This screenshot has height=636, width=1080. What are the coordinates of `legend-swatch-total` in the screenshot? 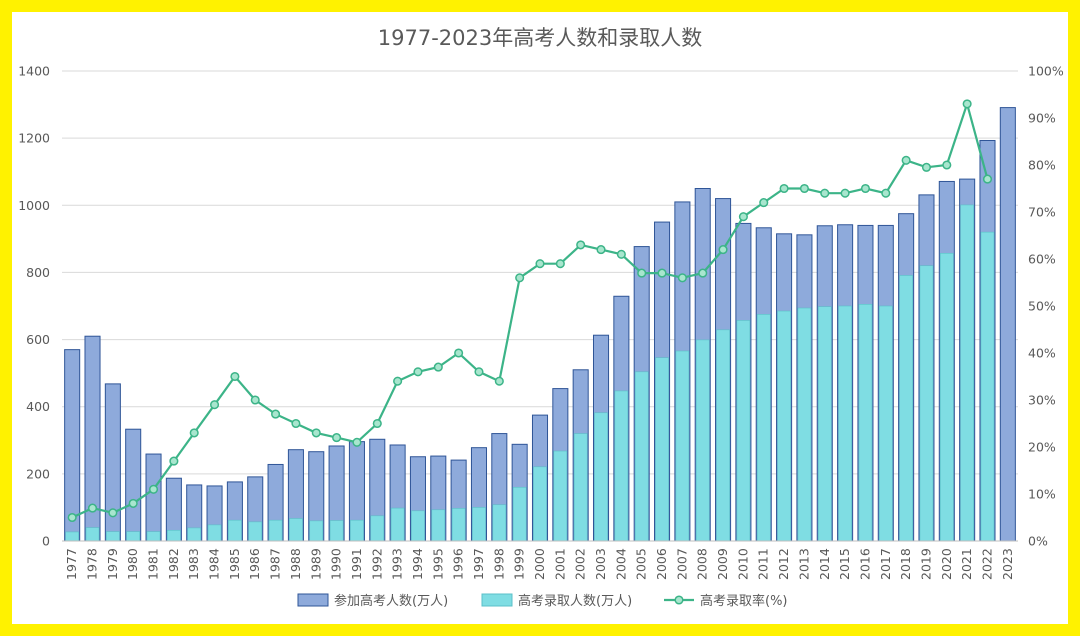 It's located at (313, 600).